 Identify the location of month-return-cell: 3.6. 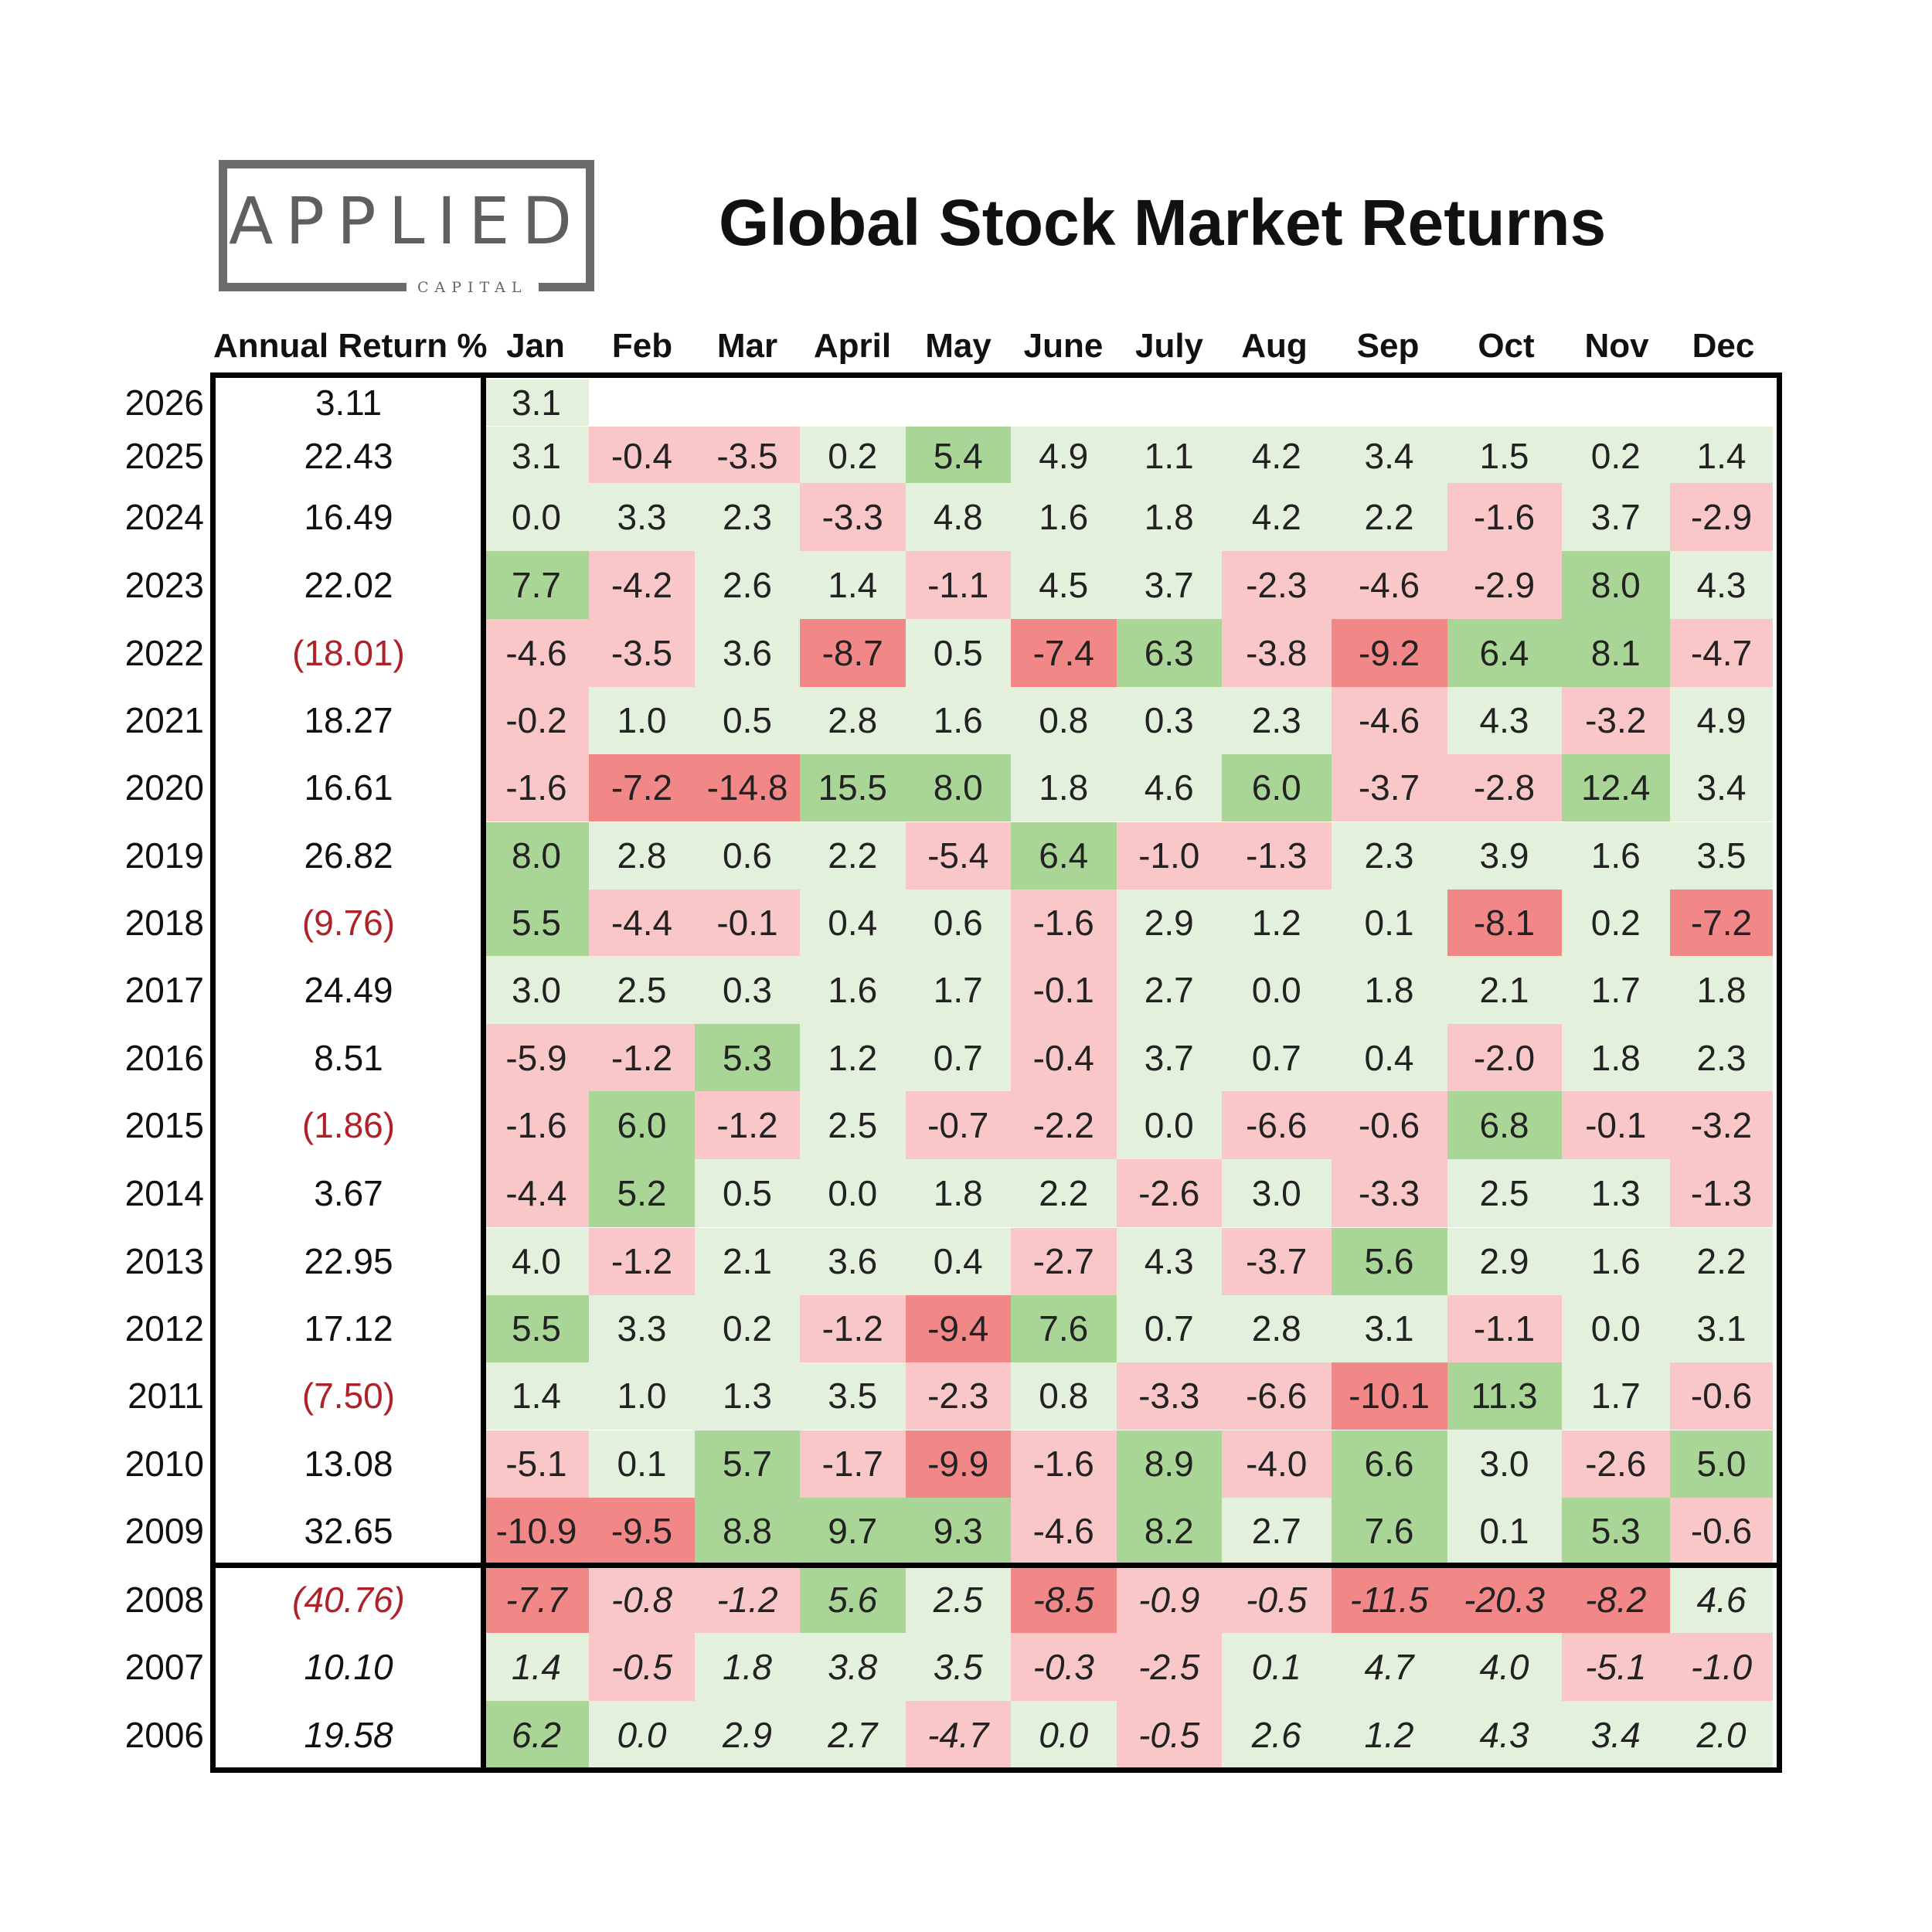
(748, 653).